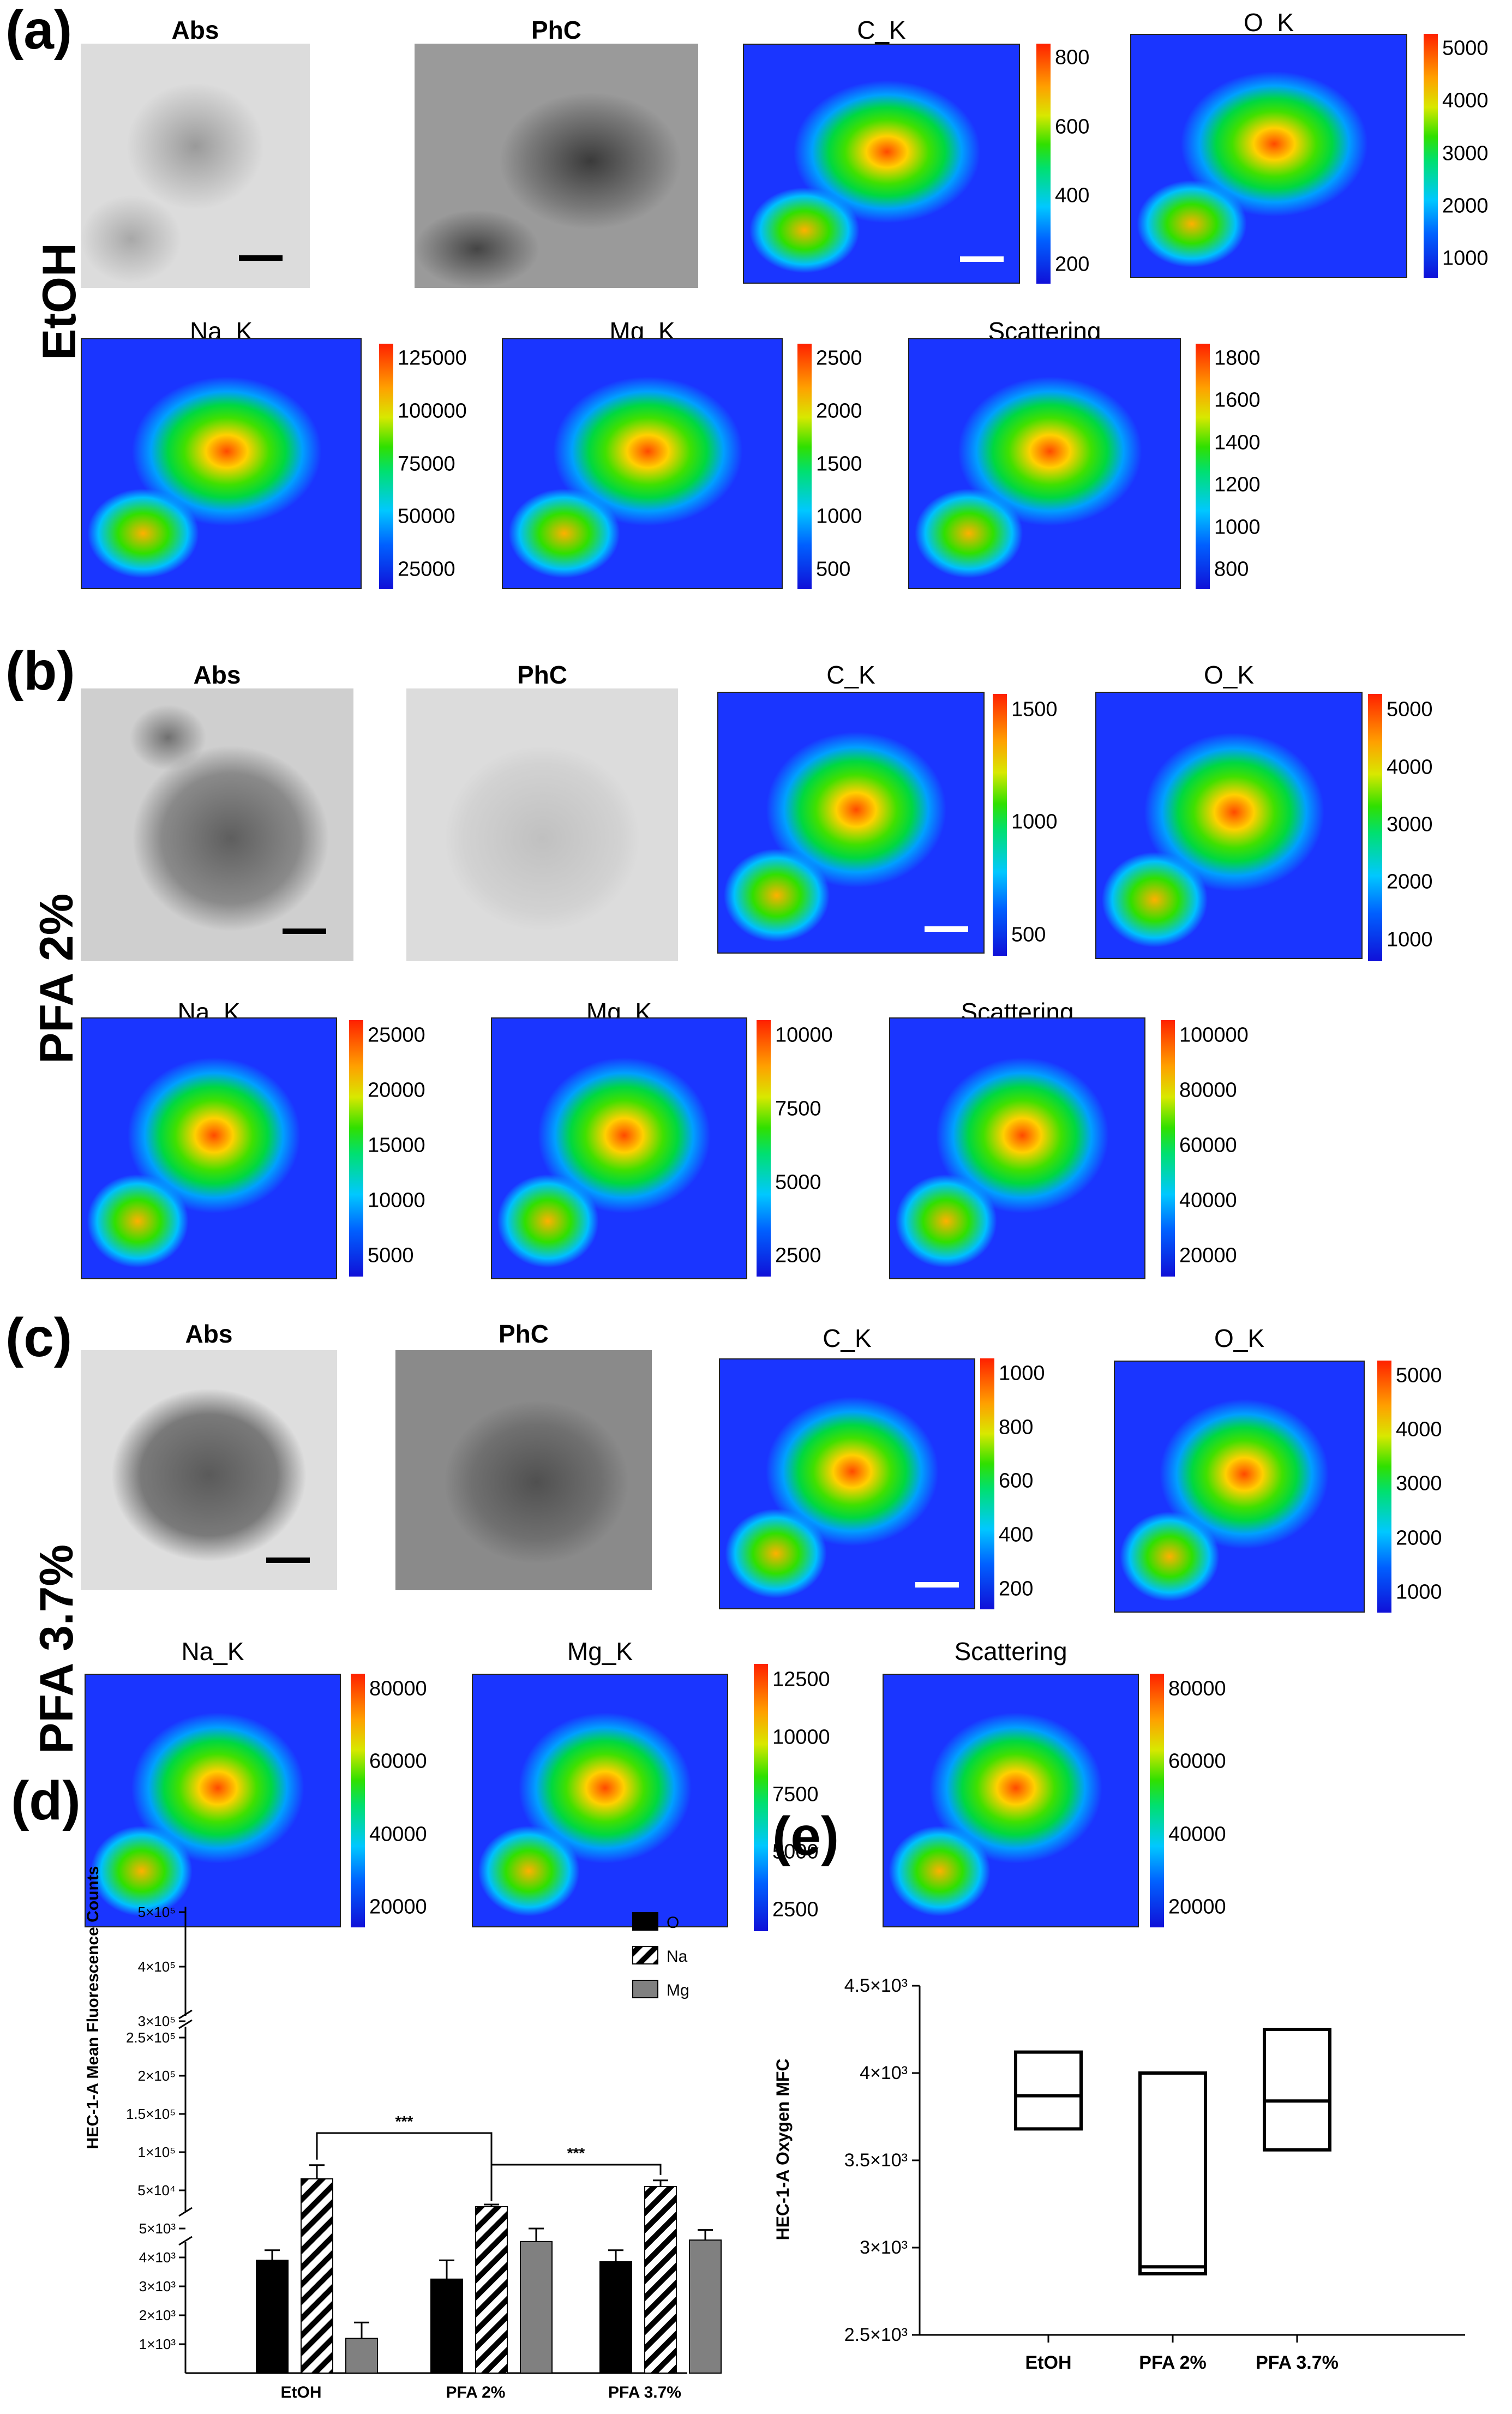  I want to click on x-category-label: PFA 2%, so click(476, 2392).